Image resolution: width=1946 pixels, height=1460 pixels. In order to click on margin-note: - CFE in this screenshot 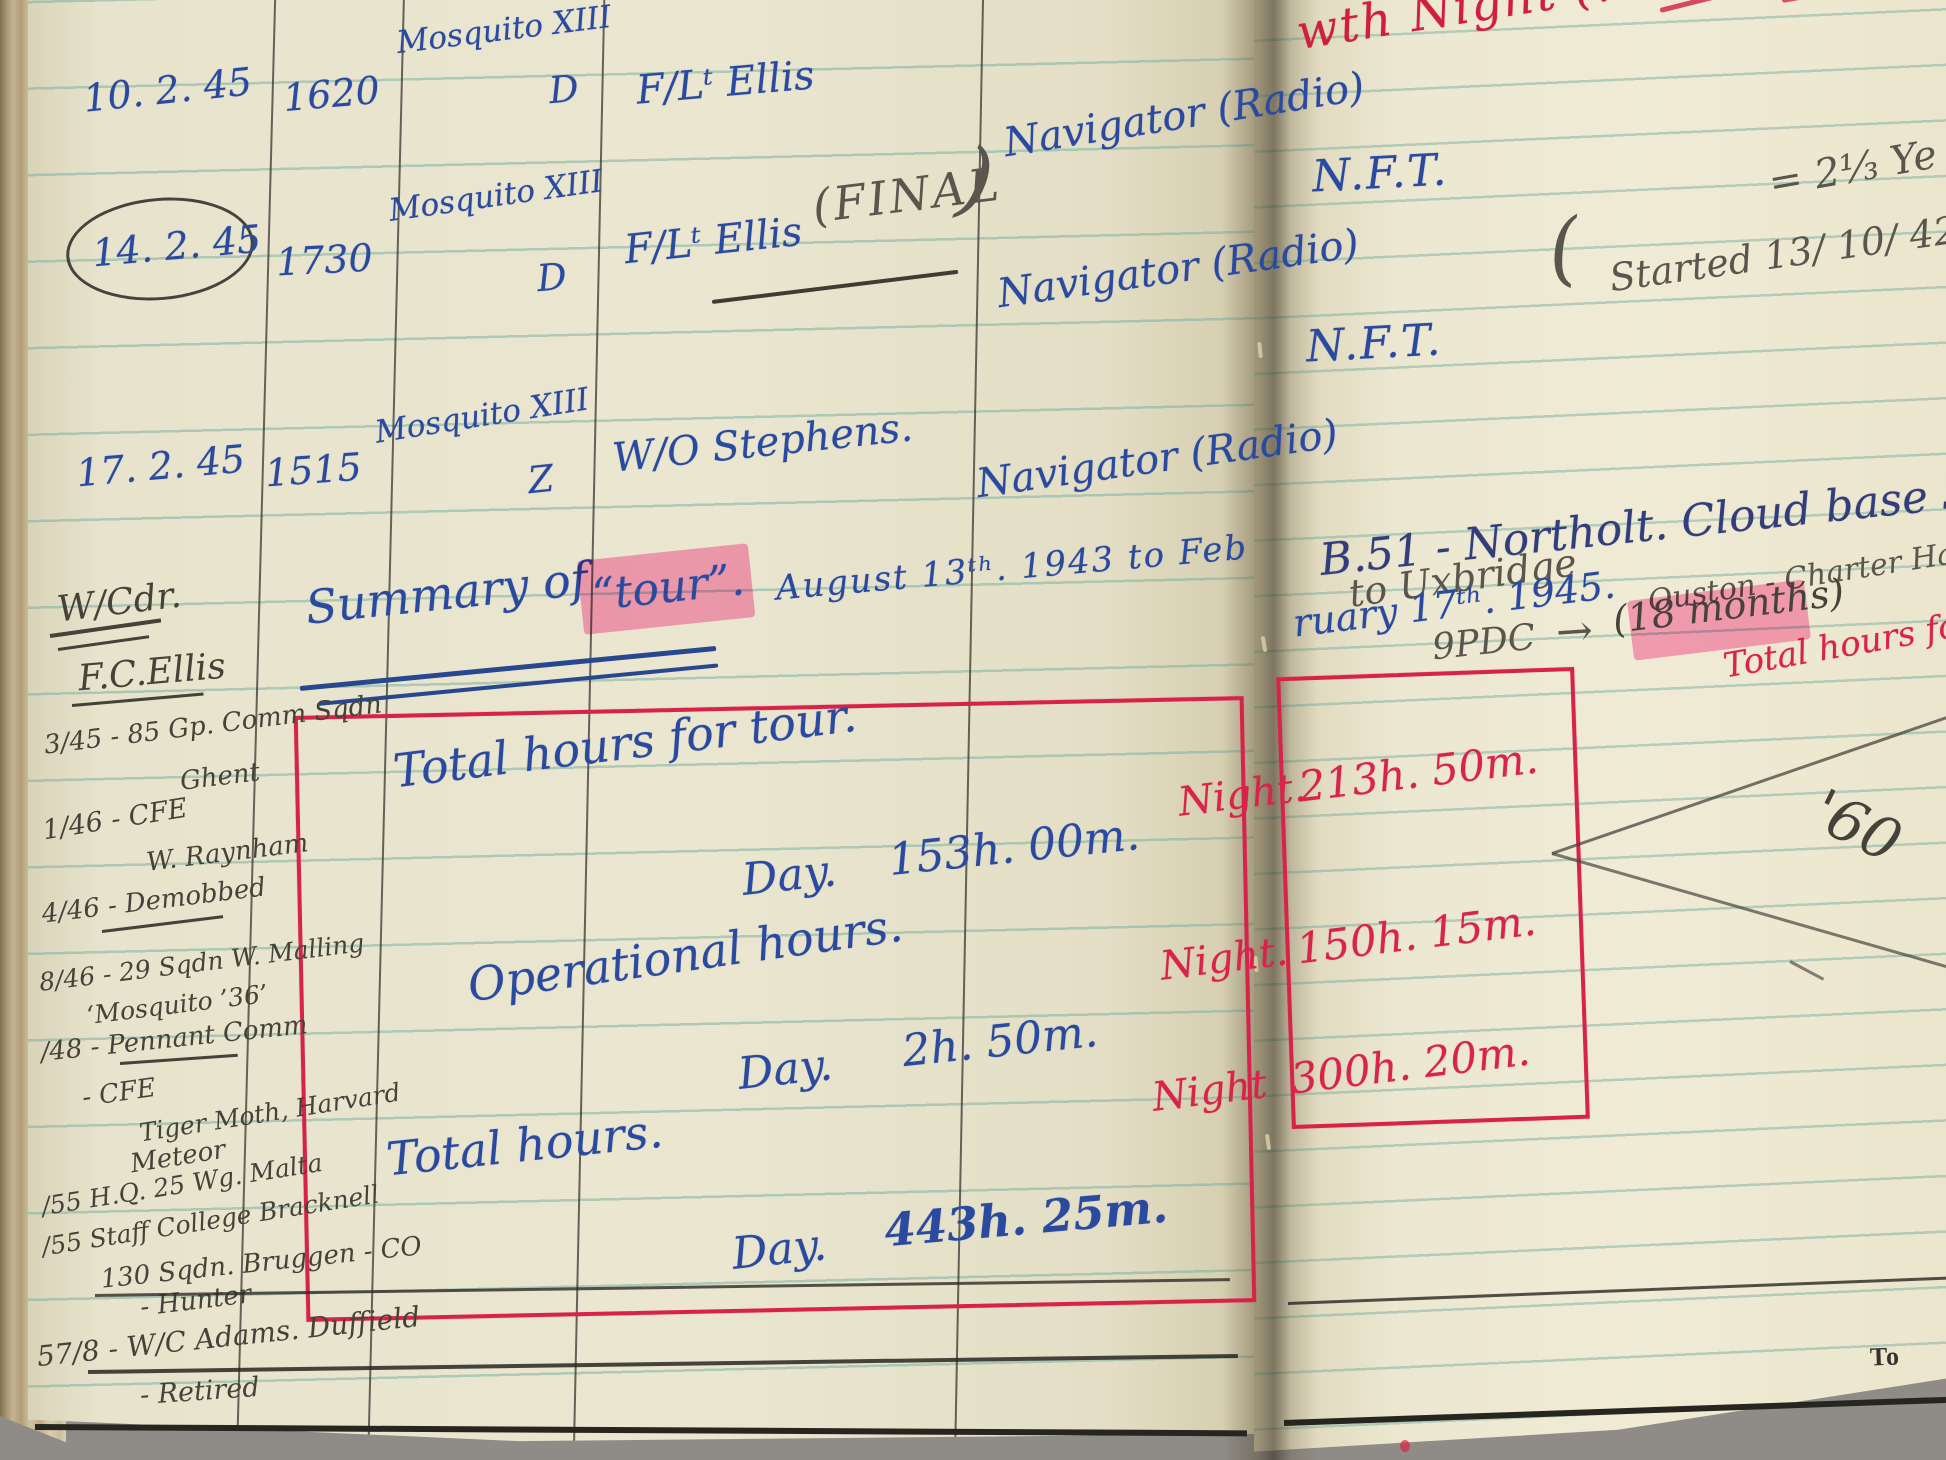, I will do `click(119, 1093)`.